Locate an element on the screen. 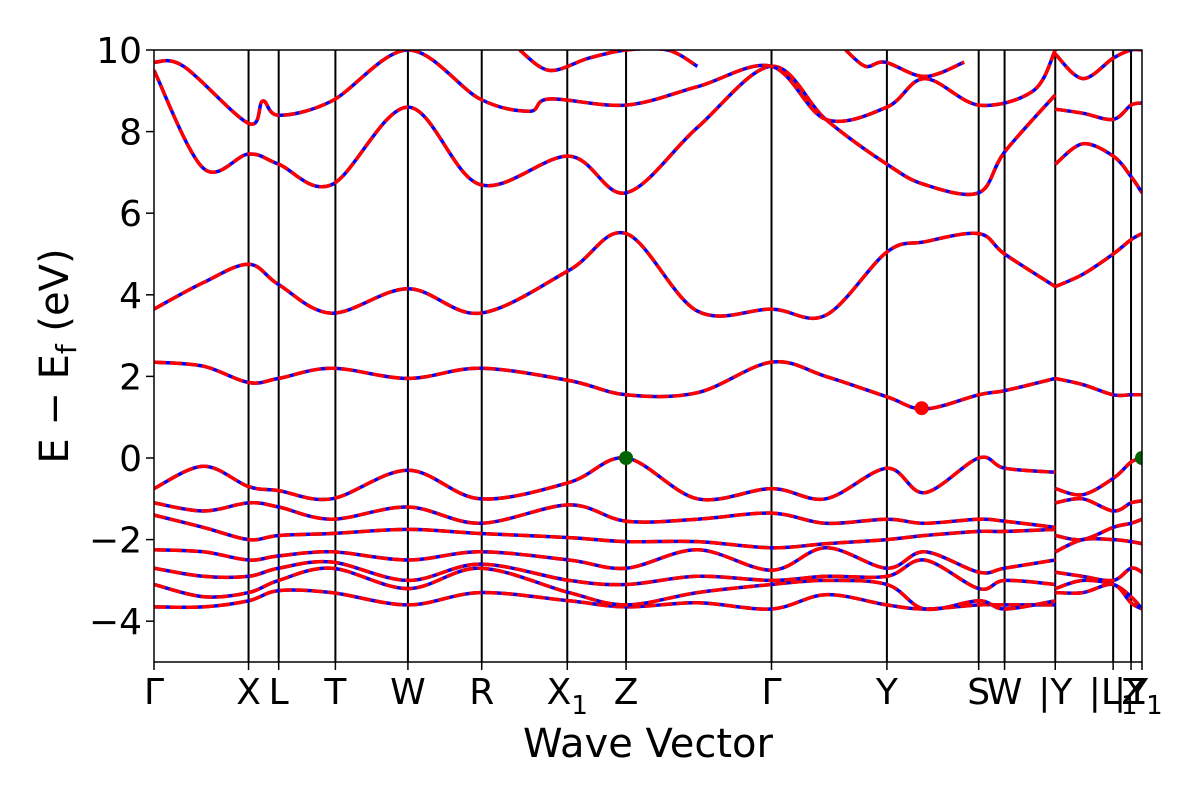 The height and width of the screenshot is (800, 1200). kpoint-label-main: L is located at coordinates (279, 692).